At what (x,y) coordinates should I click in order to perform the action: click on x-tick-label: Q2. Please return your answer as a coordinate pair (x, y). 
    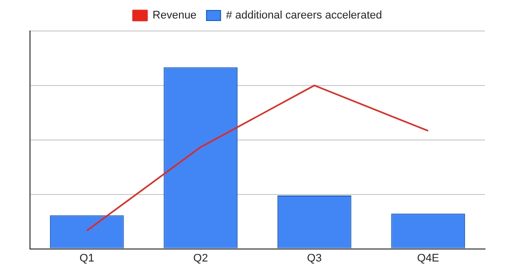
    Looking at the image, I should click on (200, 258).